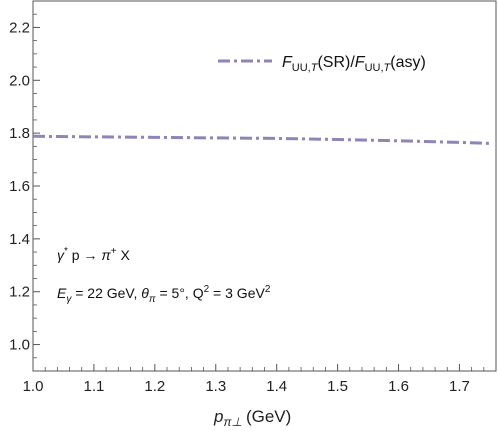 The width and height of the screenshot is (498, 431). I want to click on x-axis-ticks: 1.0 1.1 1.2 1.3 1.4 1.5 1.6 1.7, so click(254, 379).